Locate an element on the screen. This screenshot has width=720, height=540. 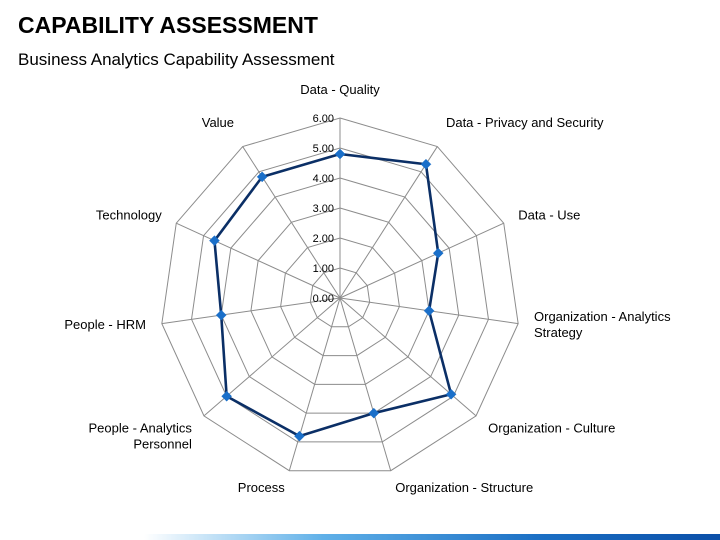
category-label-line: Value is located at coordinates (218, 122).